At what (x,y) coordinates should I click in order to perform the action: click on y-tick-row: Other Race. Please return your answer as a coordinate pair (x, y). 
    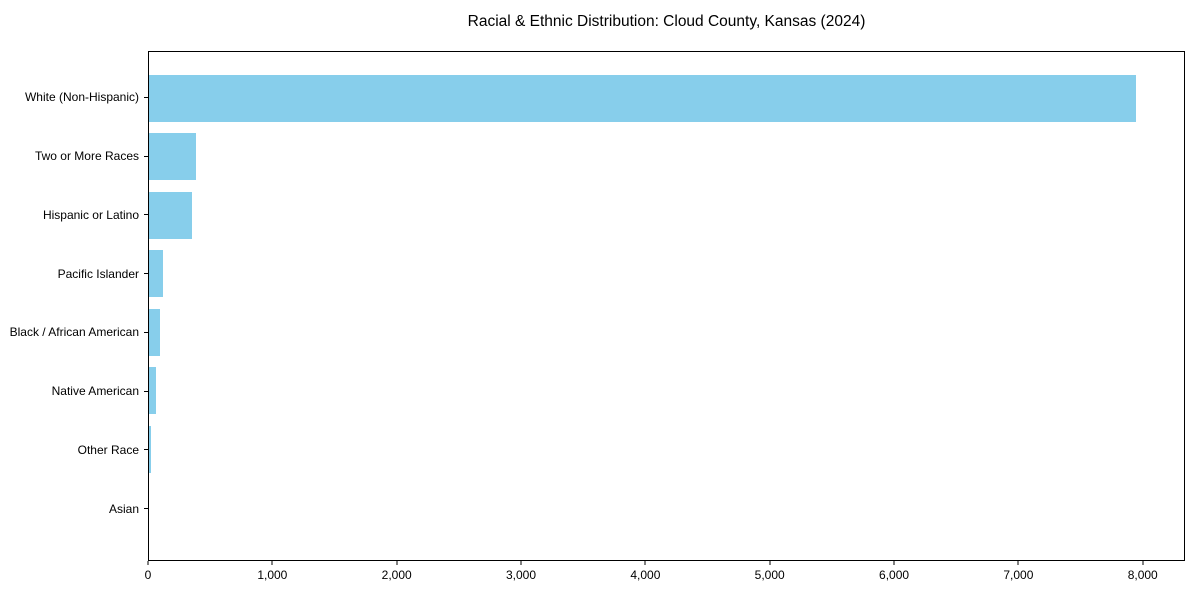
    Looking at the image, I should click on (74, 450).